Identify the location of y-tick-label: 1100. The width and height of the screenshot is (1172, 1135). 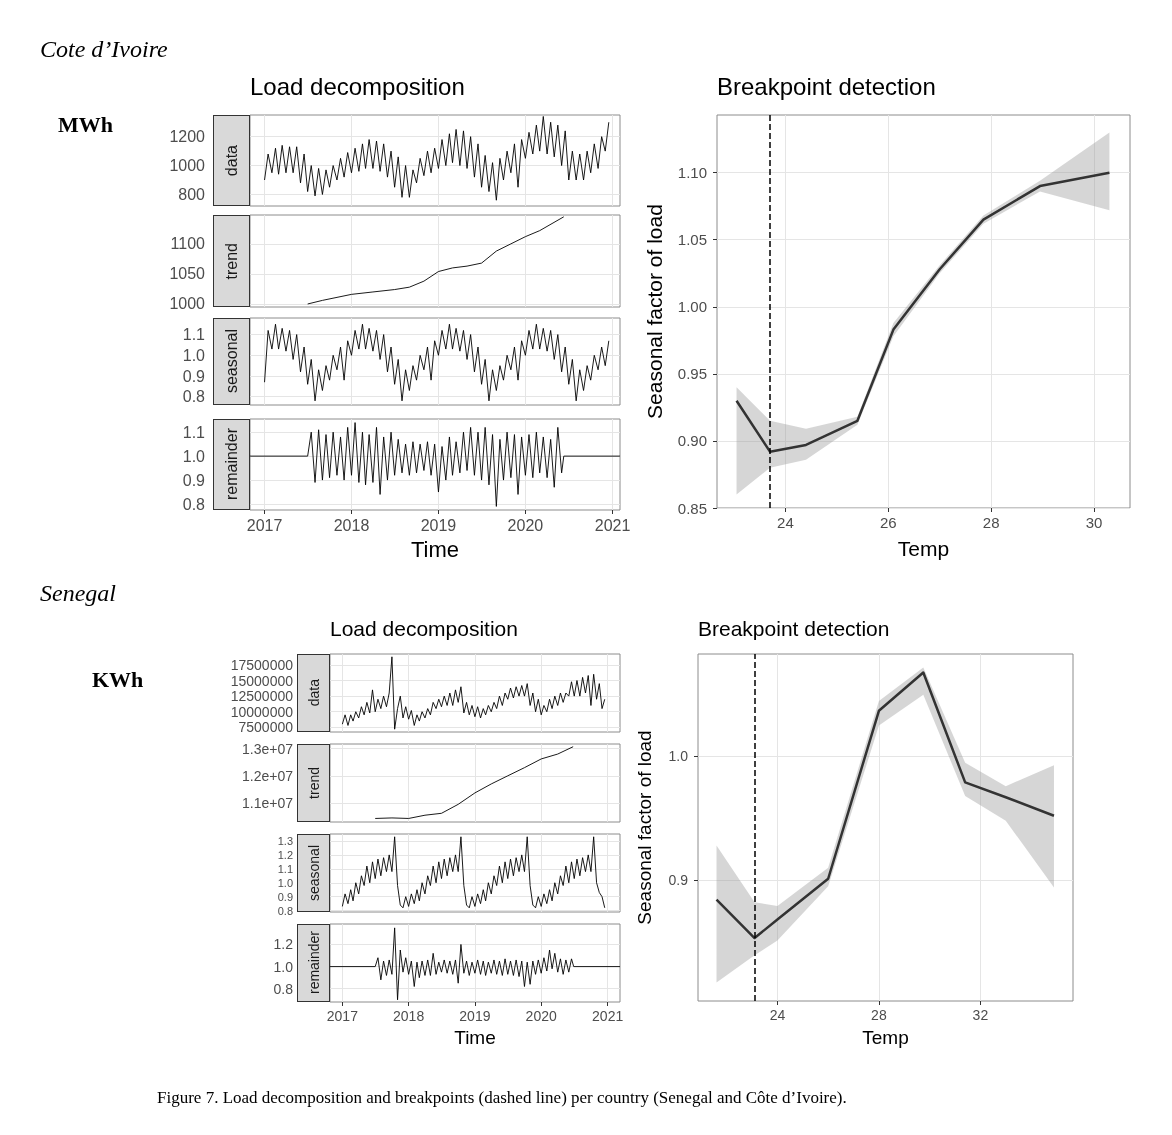
(188, 244).